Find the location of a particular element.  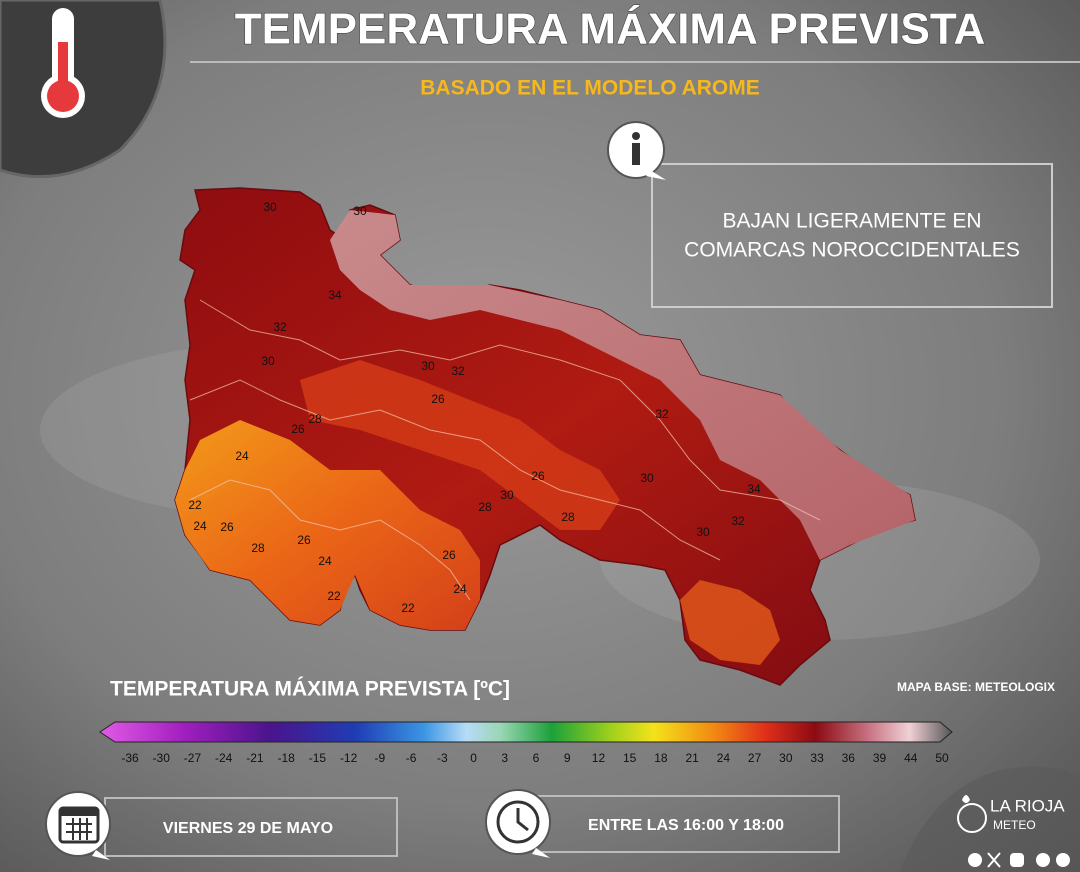

social-icons is located at coordinates (1019, 860).